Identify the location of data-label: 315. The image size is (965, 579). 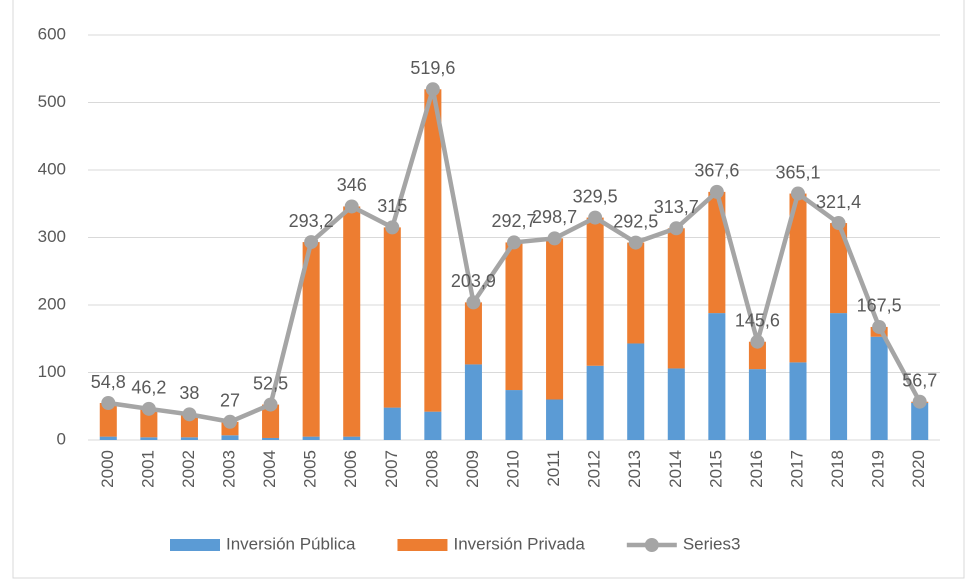
(392, 206).